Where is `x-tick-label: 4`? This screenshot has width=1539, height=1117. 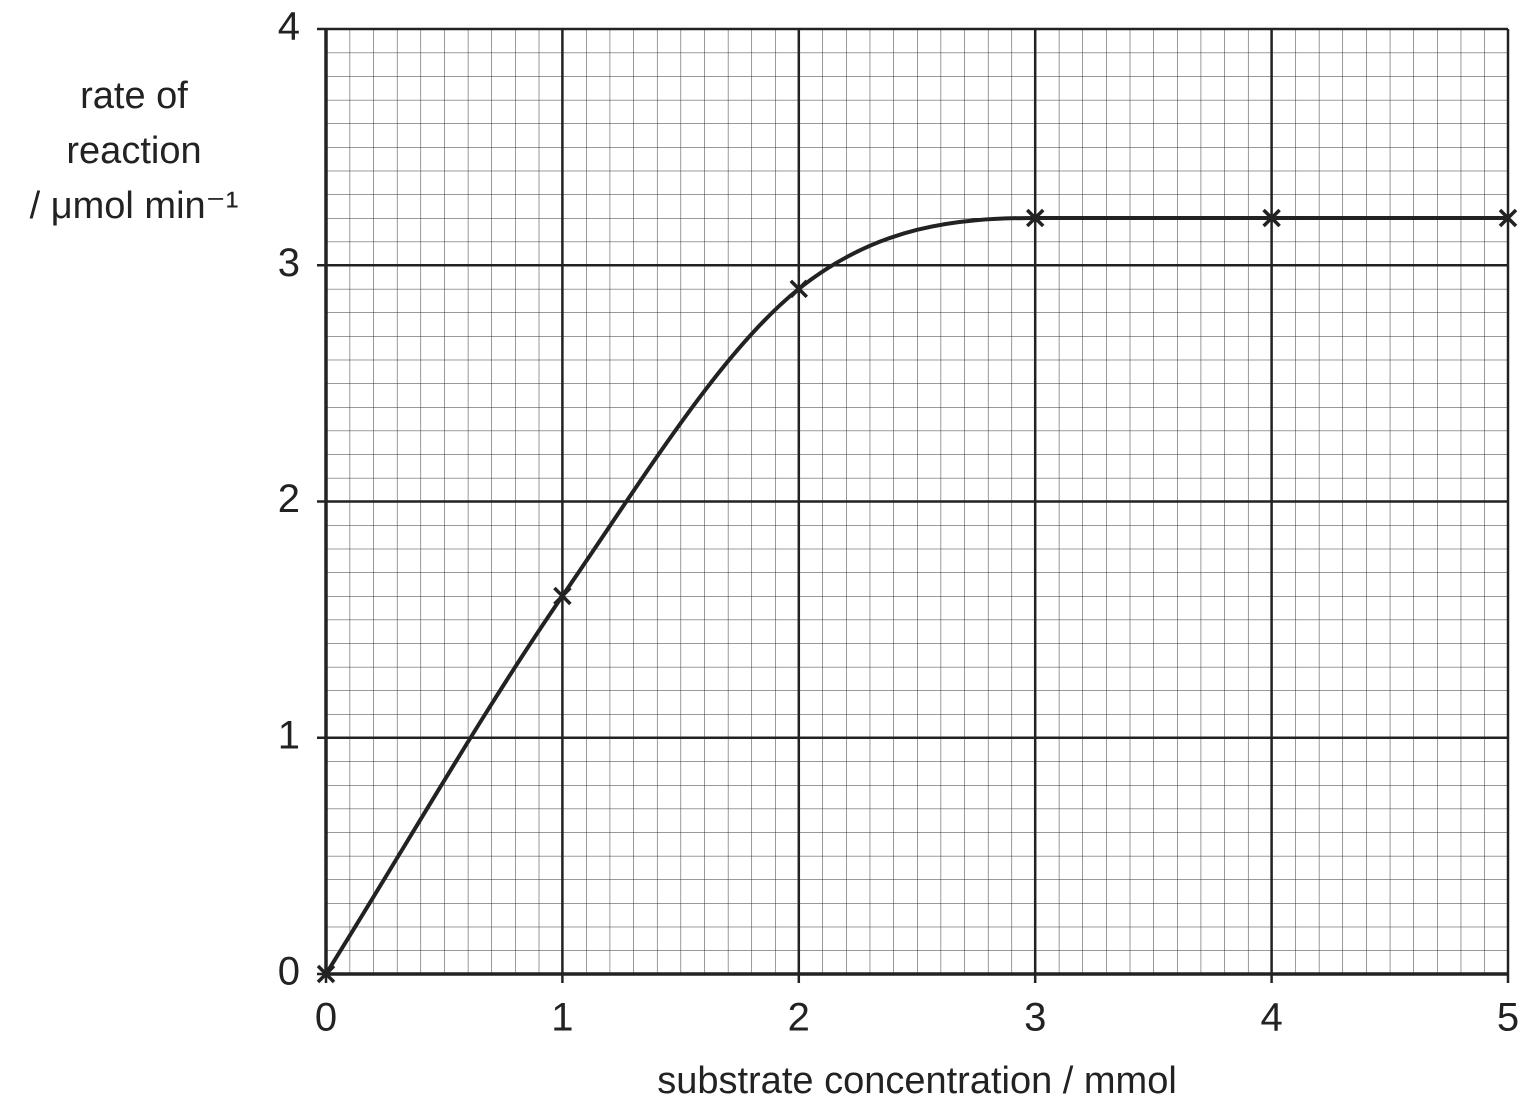 x-tick-label: 4 is located at coordinates (1271, 1018).